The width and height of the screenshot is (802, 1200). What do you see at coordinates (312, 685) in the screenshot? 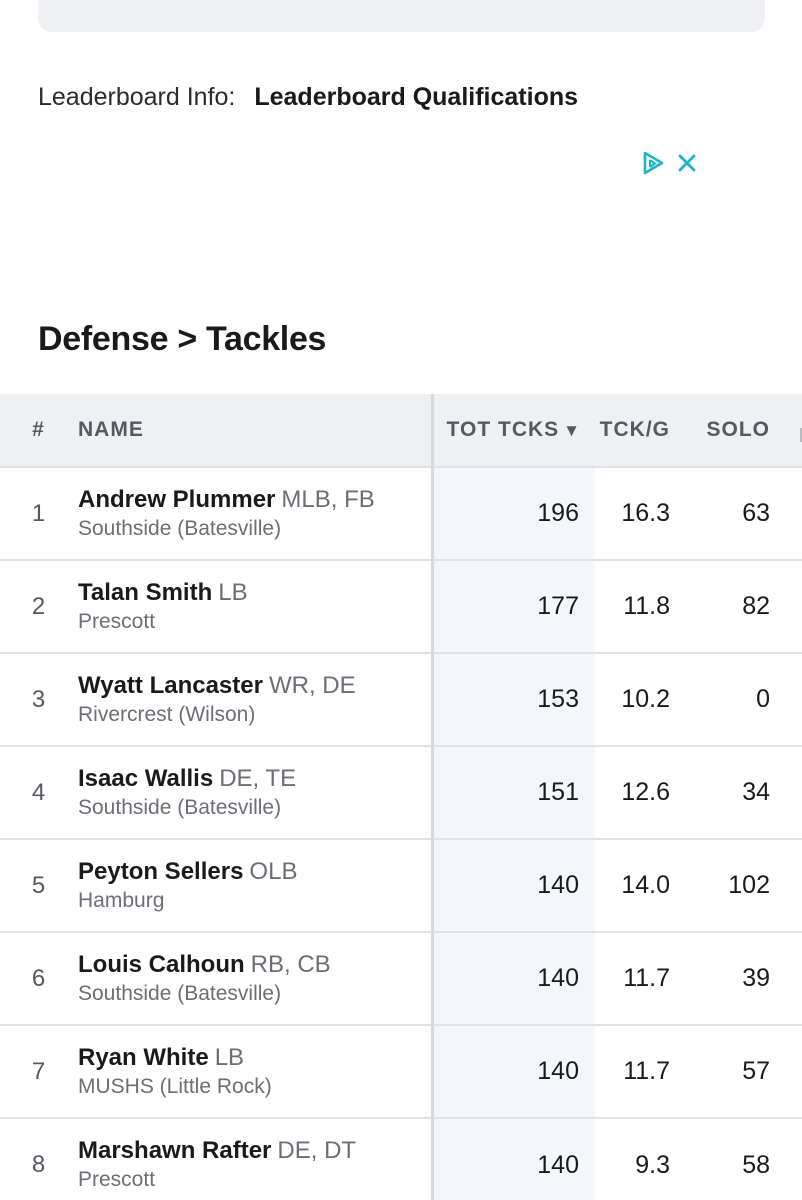
I see `player-position: WR, DE` at bounding box center [312, 685].